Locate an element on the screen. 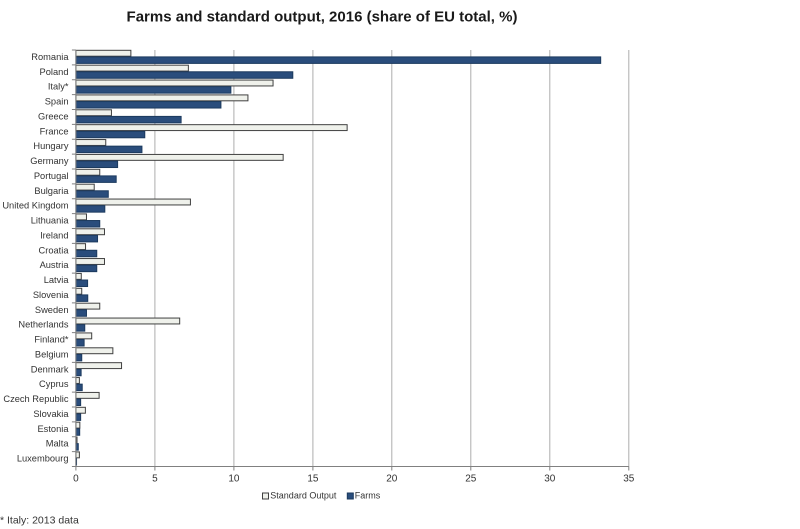 This screenshot has height=529, width=800. svg-text: 10 is located at coordinates (234, 478).